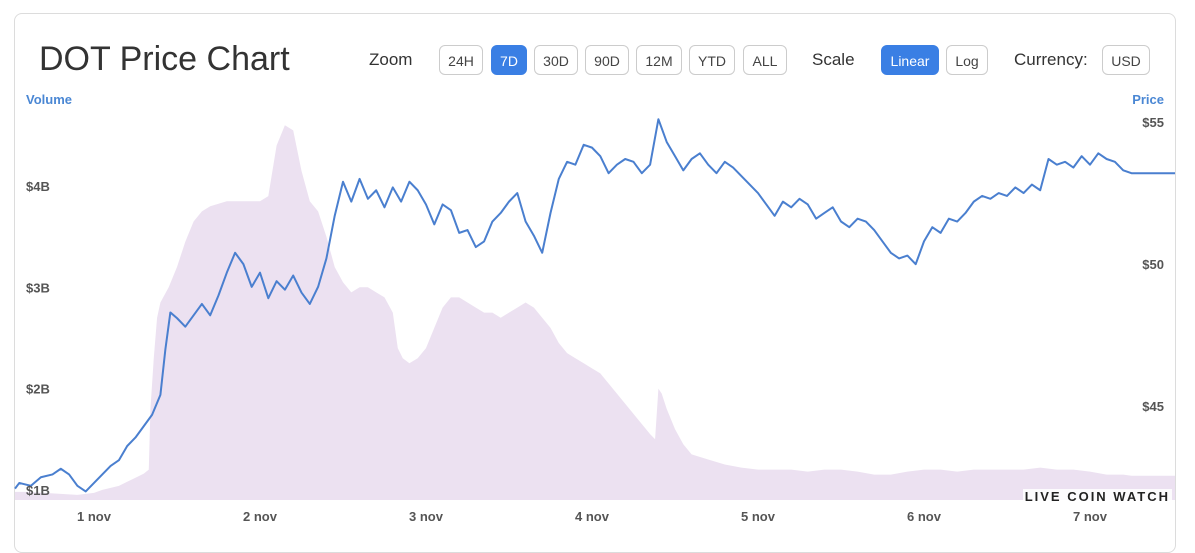 This screenshot has width=1195, height=553. Describe the element at coordinates (1090, 516) in the screenshot. I see `x-tick-label: 7 nov` at that location.